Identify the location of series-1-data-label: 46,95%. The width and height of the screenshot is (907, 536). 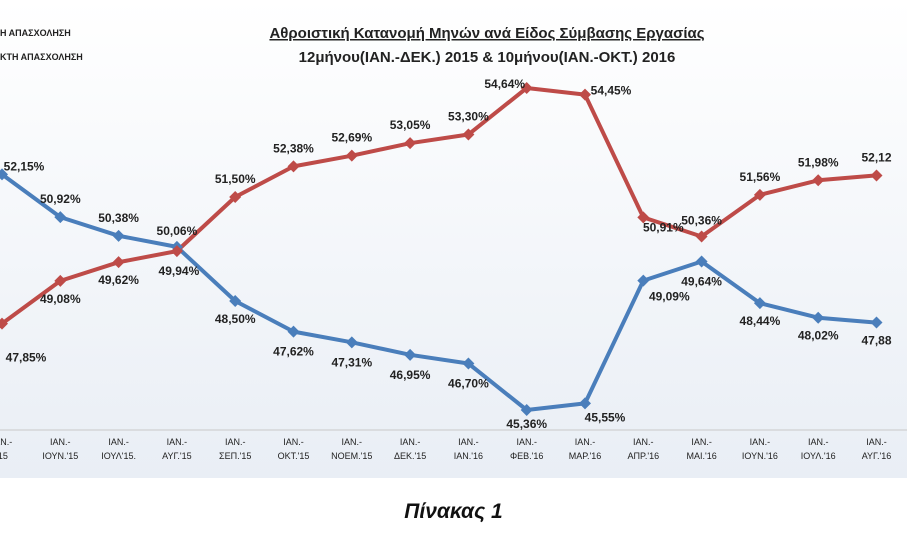
(410, 375).